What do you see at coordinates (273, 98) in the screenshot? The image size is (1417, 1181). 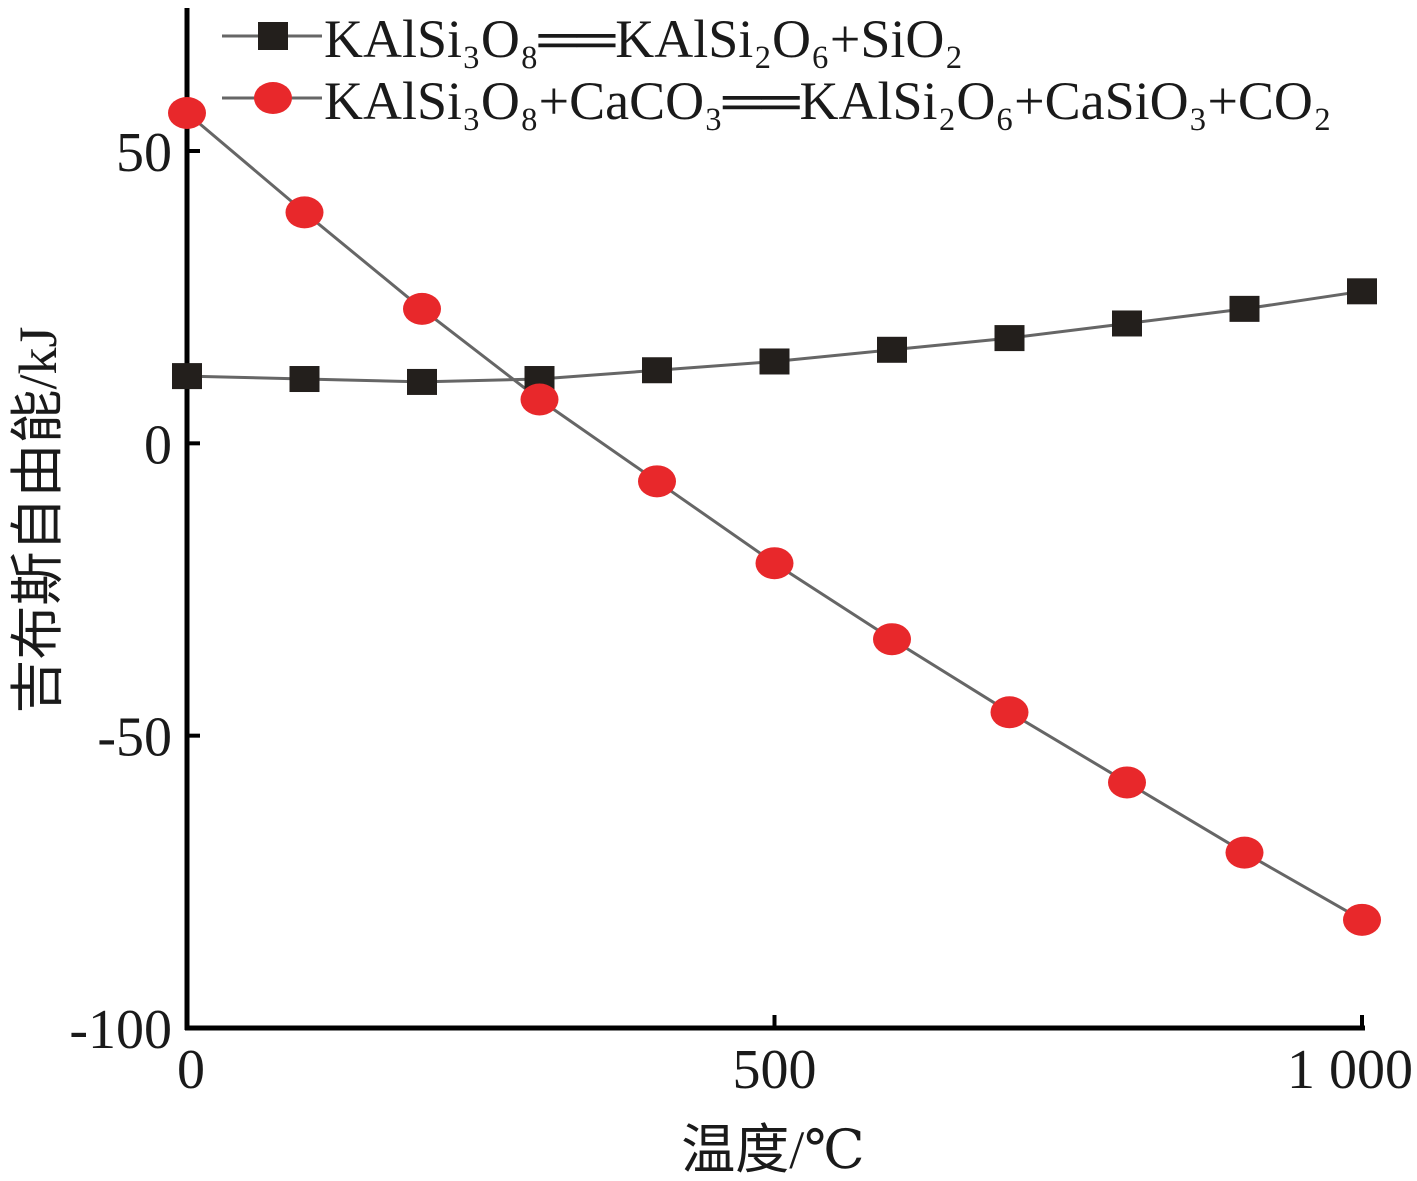 I see `legend-circle-marker` at bounding box center [273, 98].